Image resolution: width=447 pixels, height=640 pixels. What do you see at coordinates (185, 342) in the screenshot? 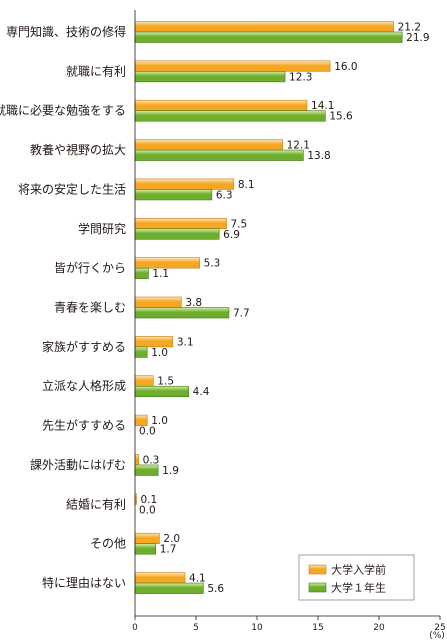
I see `value-label: 3.1` at bounding box center [185, 342].